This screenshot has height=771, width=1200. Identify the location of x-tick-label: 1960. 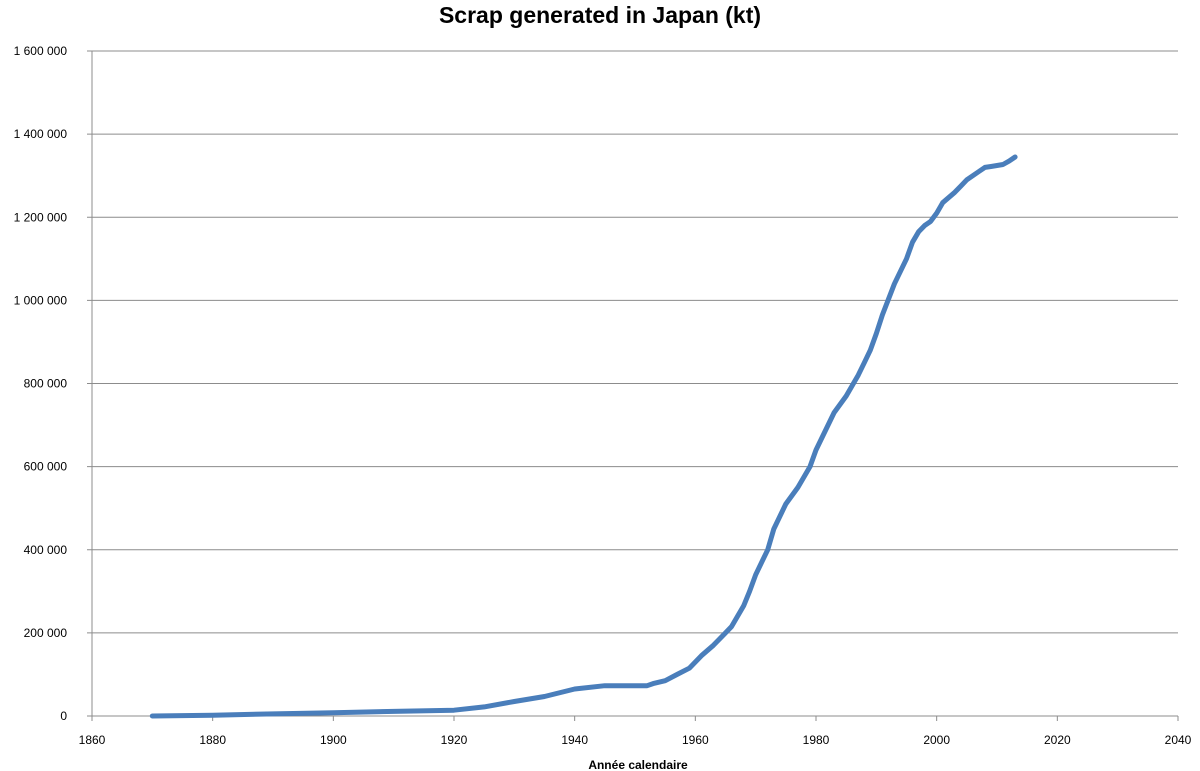
(695, 740).